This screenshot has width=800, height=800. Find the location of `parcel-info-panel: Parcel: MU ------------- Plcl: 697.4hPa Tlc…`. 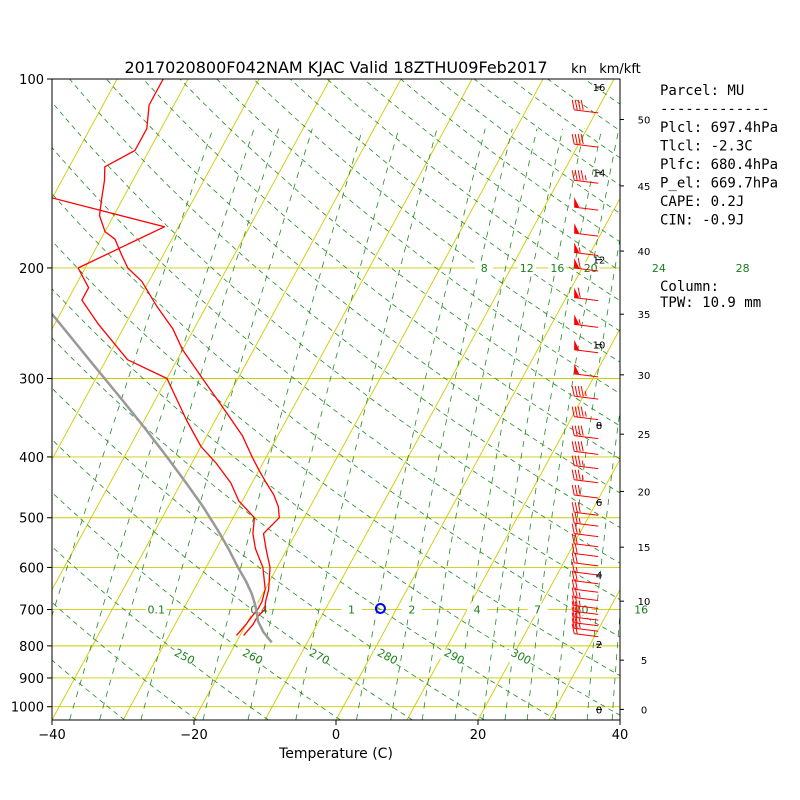

parcel-info-panel: Parcel: MU ------------- Plcl: 697.4hPa Tlc… is located at coordinates (719, 156).